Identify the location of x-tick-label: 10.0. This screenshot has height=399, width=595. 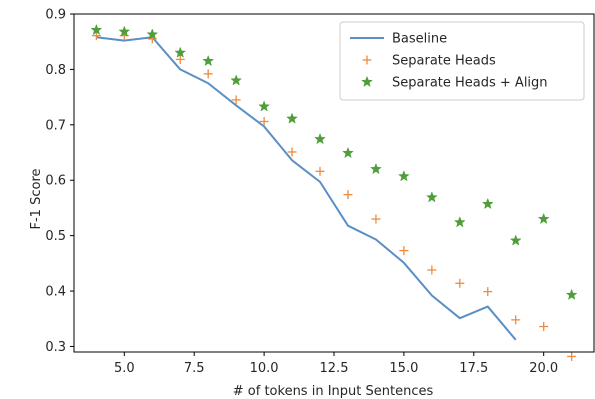
(264, 368).